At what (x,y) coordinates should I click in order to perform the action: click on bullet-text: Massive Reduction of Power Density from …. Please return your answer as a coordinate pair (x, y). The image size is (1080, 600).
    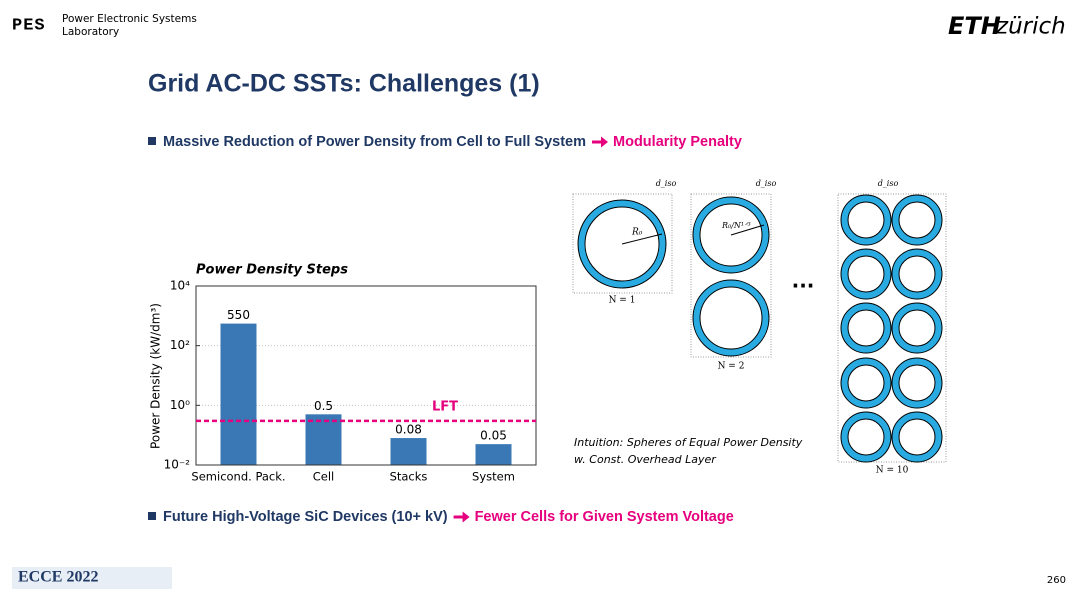
    Looking at the image, I should click on (374, 142).